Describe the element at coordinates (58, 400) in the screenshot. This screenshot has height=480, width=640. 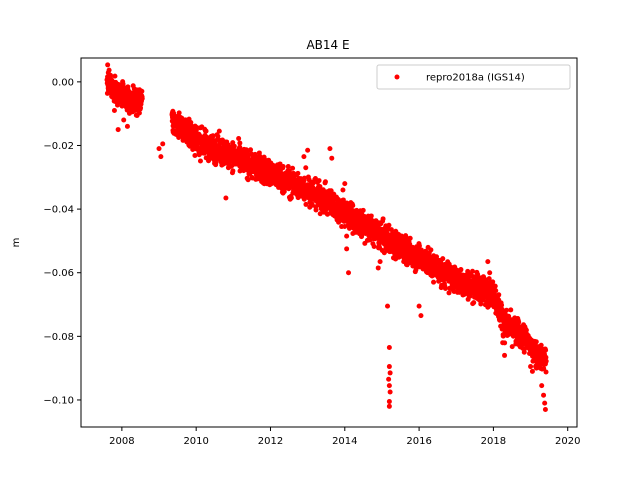
I see `y-tick-label: −0.10` at that location.